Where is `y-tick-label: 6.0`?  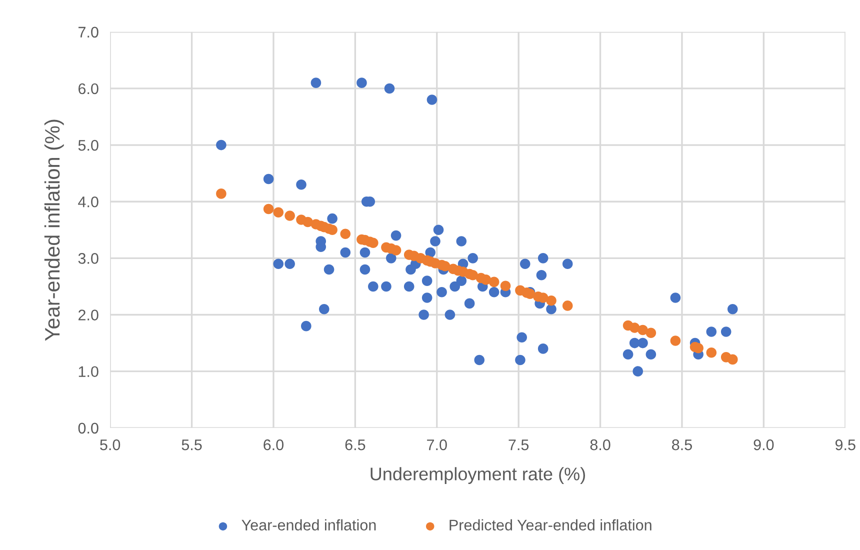 y-tick-label: 6.0 is located at coordinates (88, 88).